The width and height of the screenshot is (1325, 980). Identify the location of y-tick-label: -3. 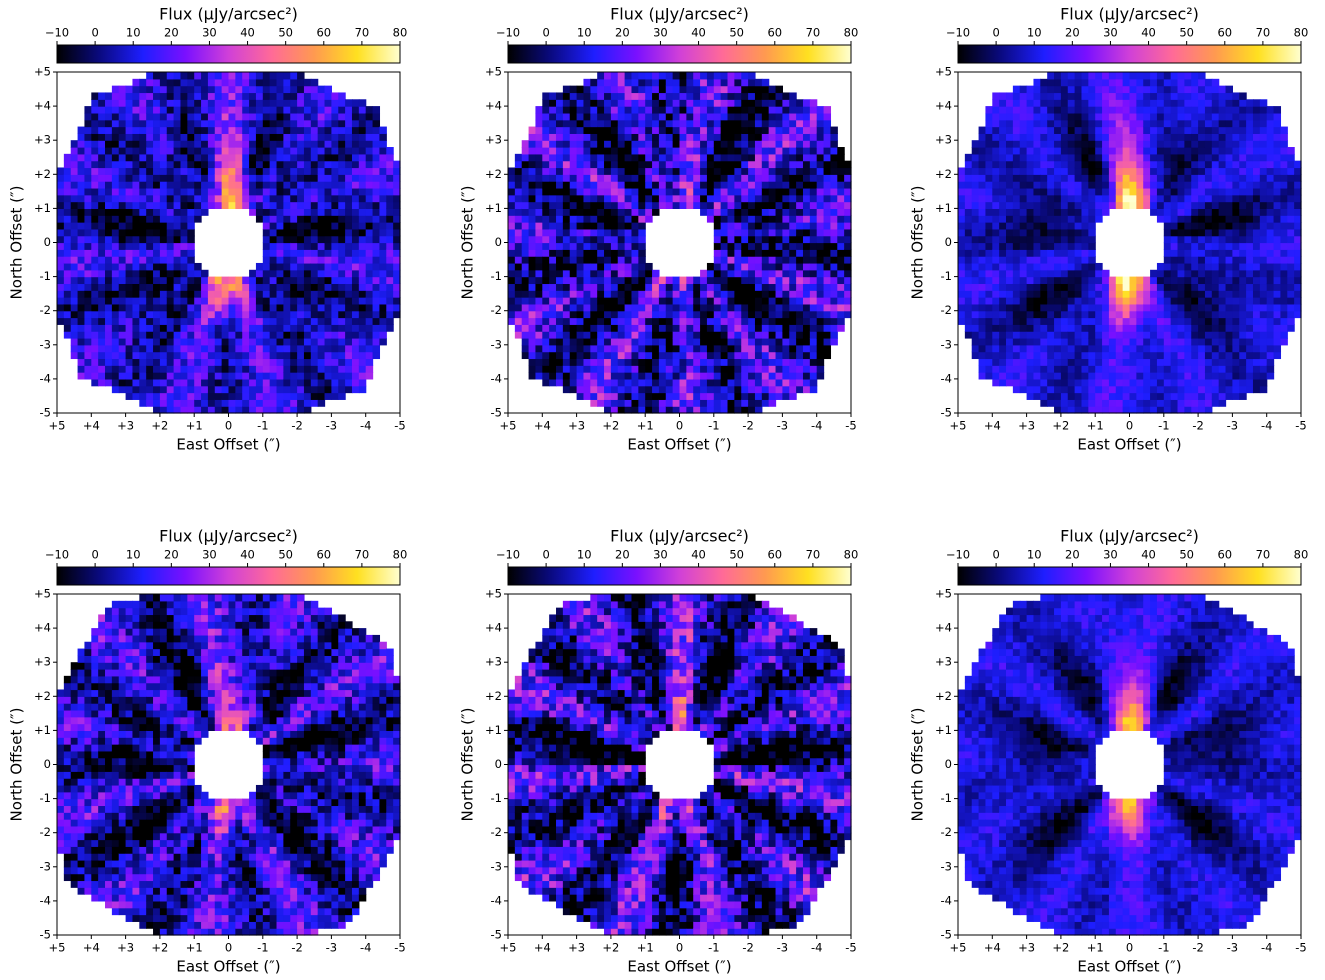
(496, 344).